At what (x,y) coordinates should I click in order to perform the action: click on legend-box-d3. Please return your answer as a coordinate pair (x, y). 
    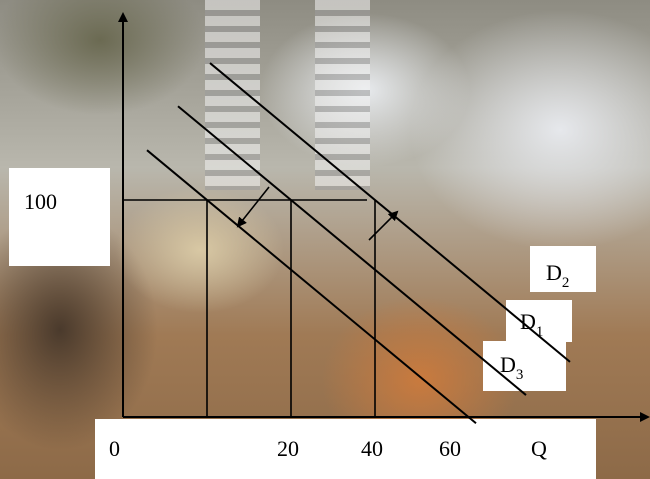
    Looking at the image, I should click on (524, 366).